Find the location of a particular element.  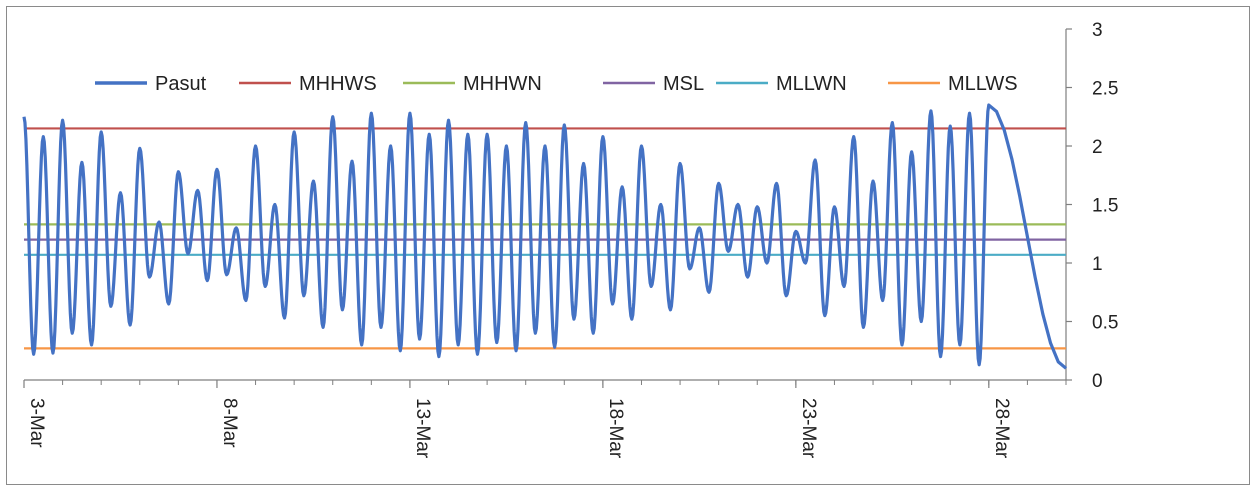

legend-label: MSL is located at coordinates (683, 84).